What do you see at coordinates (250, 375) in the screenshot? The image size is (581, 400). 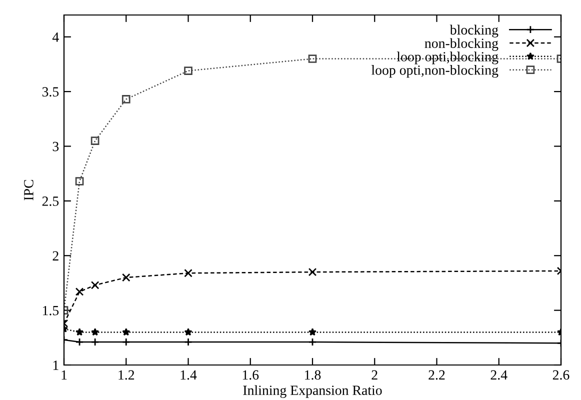 I see `x-tick-label: 1.6` at bounding box center [250, 375].